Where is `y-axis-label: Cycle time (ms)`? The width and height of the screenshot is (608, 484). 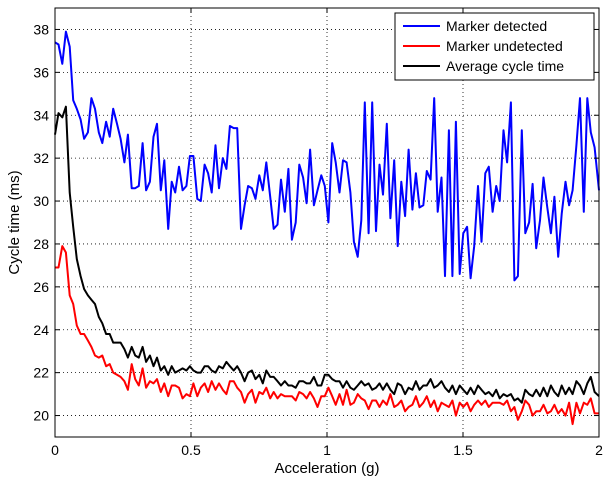
y-axis-label: Cycle time (ms) is located at coordinates (14, 222).